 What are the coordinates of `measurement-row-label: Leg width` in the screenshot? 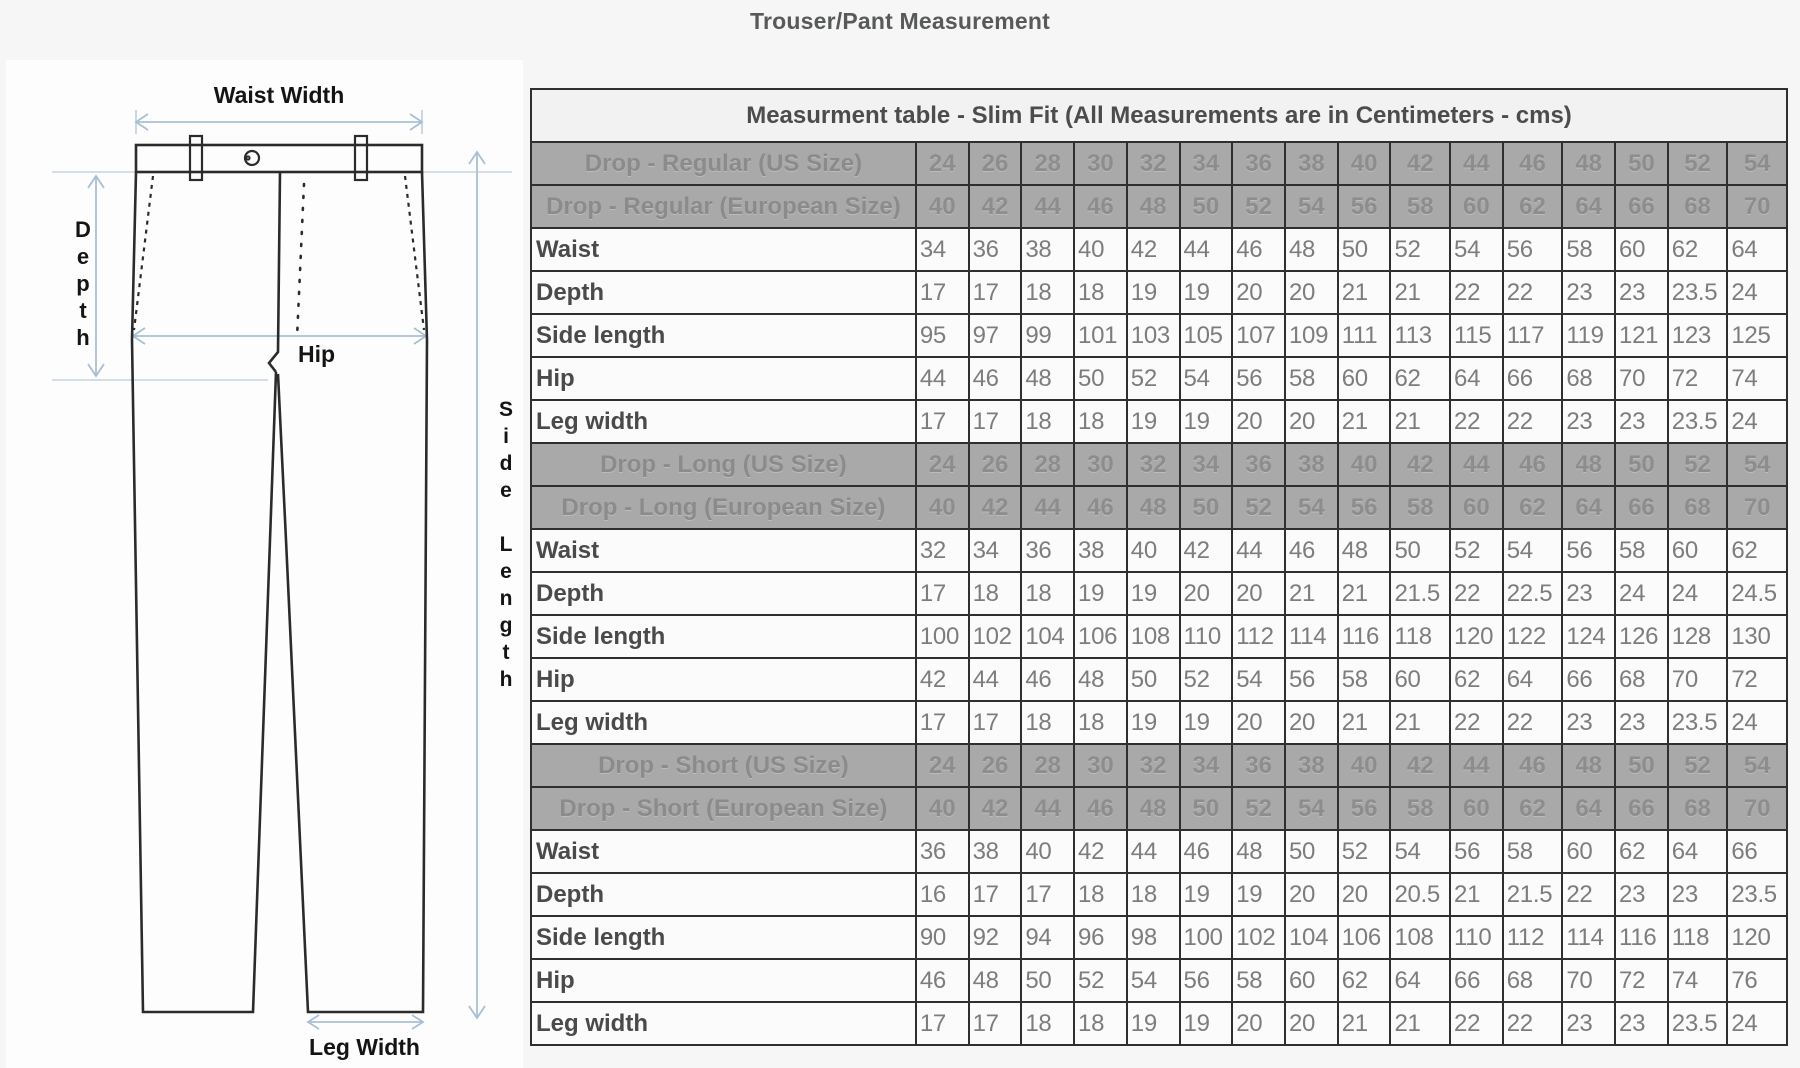 It's located at (723, 421).